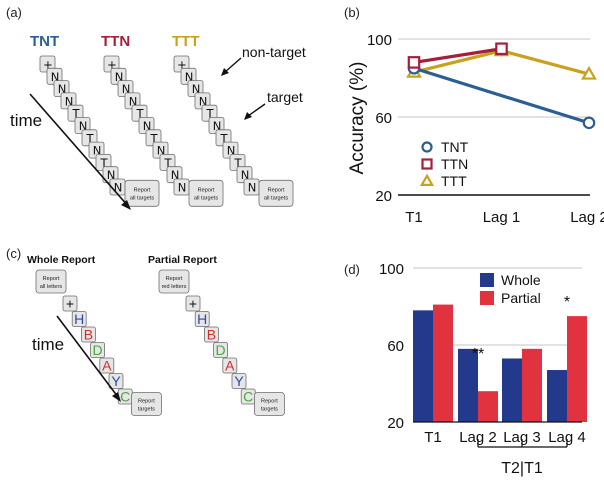  I want to click on chart-d-ytick-labels: 20 60 100, so click(391, 346).